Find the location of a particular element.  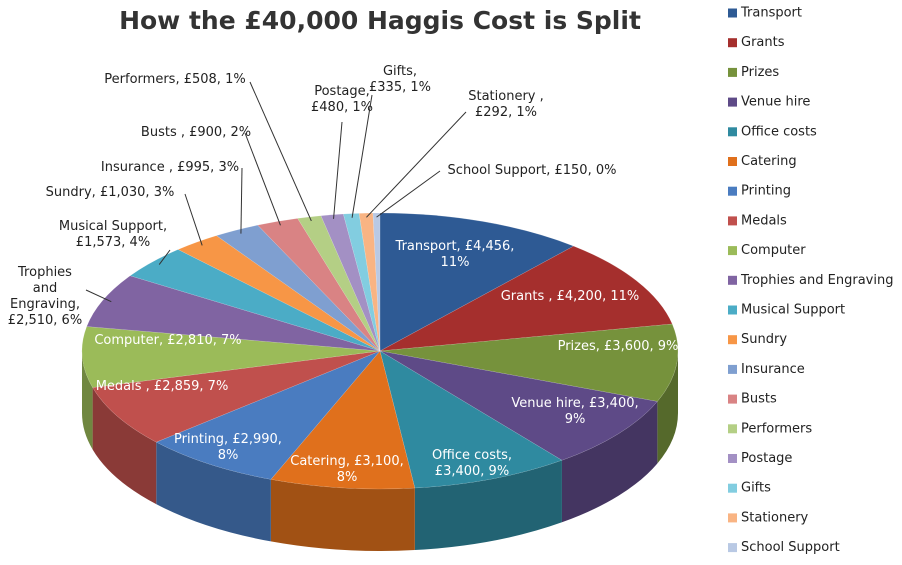

data-label: Medals , £2,859, 7% is located at coordinates (162, 386).